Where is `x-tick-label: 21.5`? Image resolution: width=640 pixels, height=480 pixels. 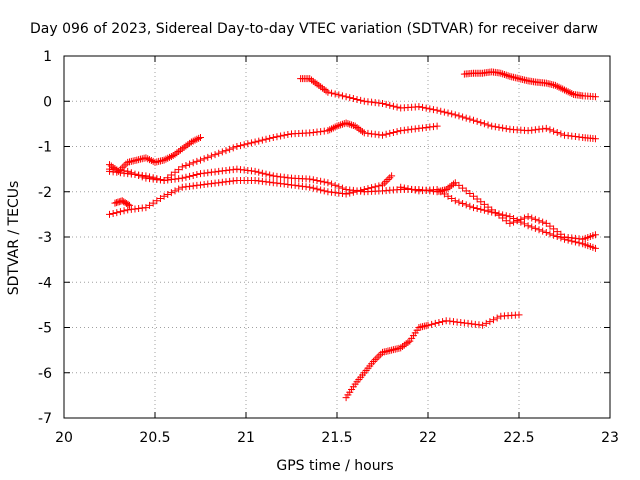
x-tick-label: 21.5 is located at coordinates (336, 438).